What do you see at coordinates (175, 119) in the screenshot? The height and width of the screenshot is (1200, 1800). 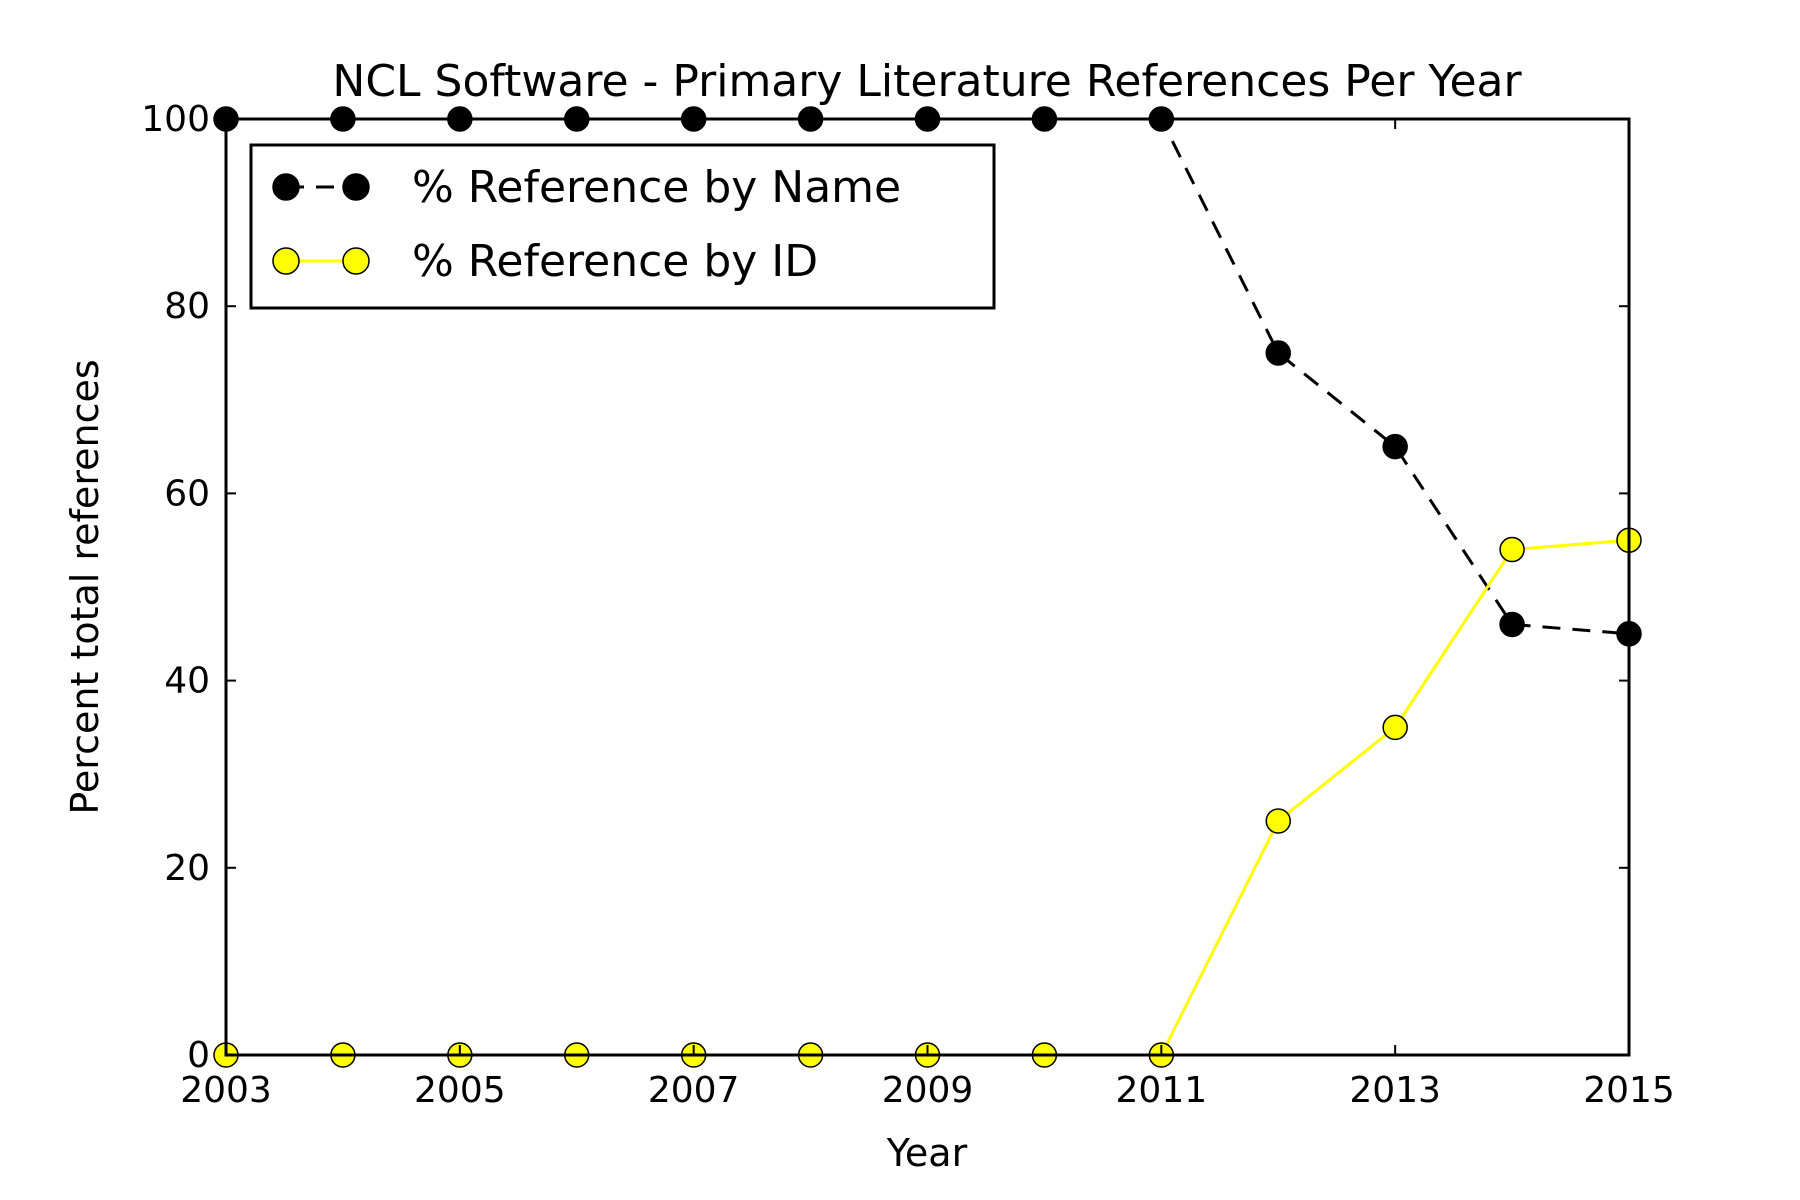 I see `y-tick-label: 100` at bounding box center [175, 119].